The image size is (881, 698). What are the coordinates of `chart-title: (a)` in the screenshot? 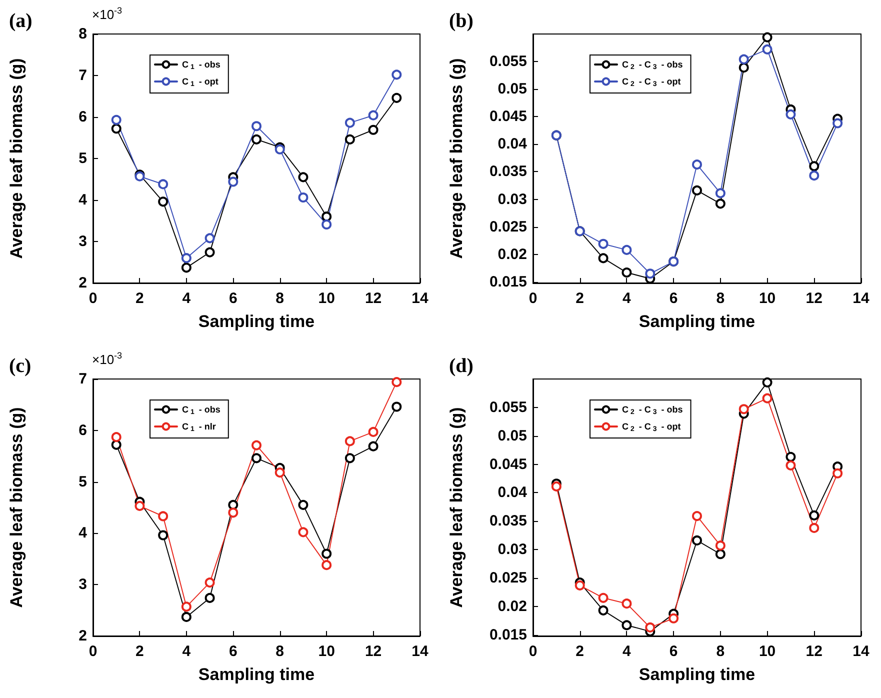 It's located at (20, 21).